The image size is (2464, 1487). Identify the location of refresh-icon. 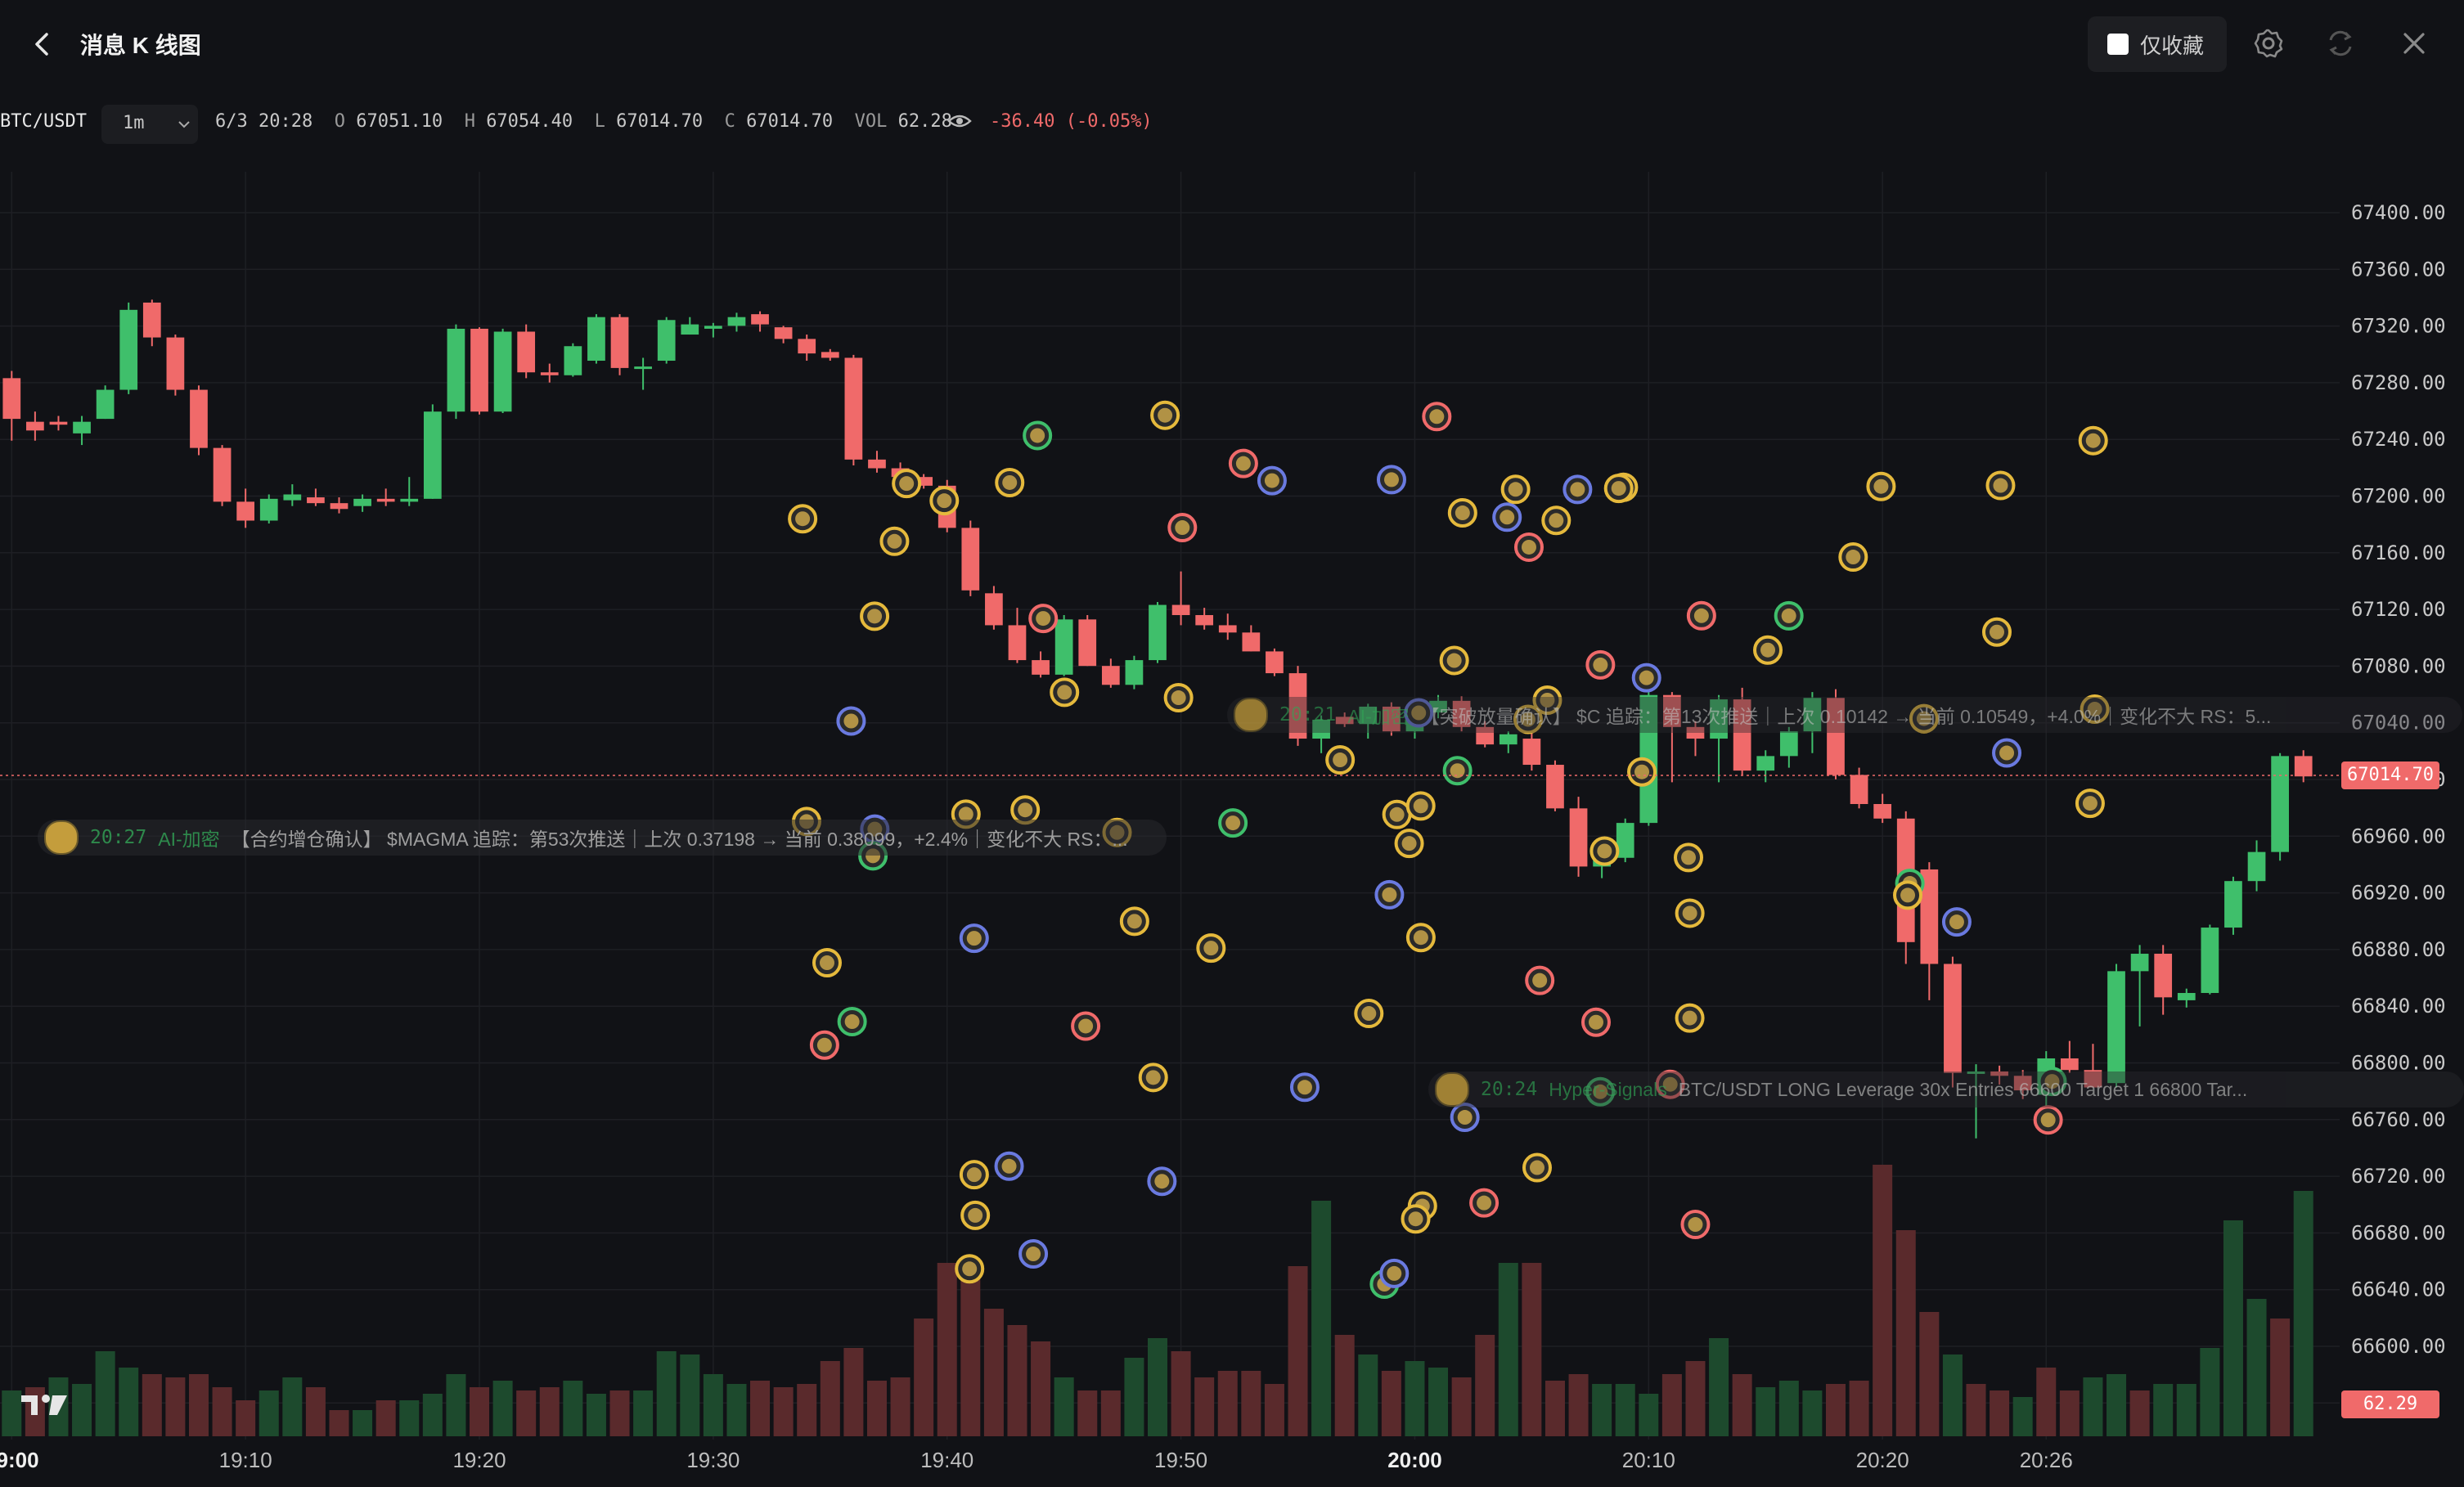
(2340, 43).